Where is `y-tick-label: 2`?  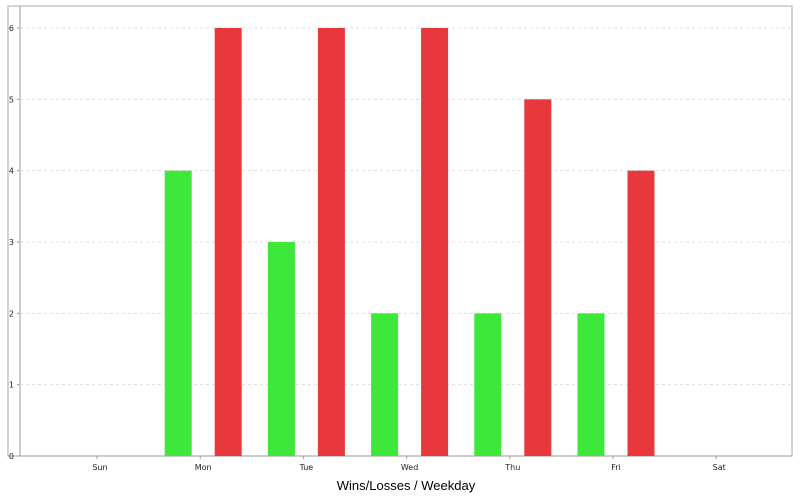 y-tick-label: 2 is located at coordinates (11, 313).